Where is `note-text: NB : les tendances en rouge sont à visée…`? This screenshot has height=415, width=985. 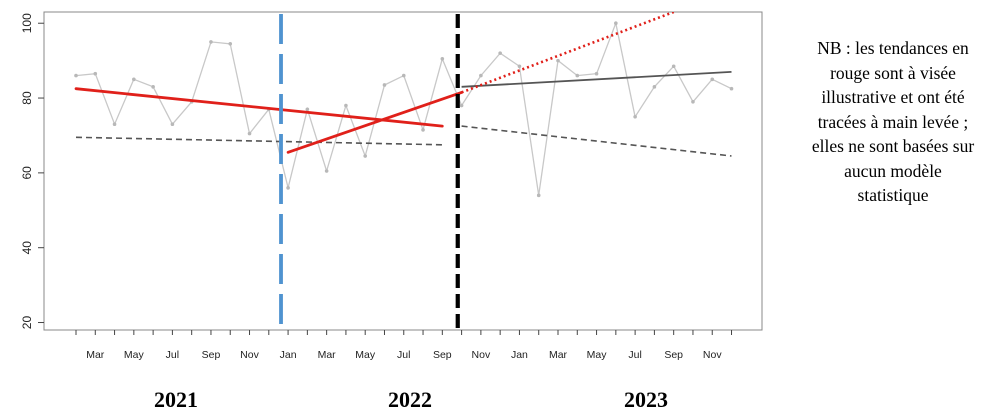
note-text: NB : les tendances en rouge sont à visée… is located at coordinates (893, 121).